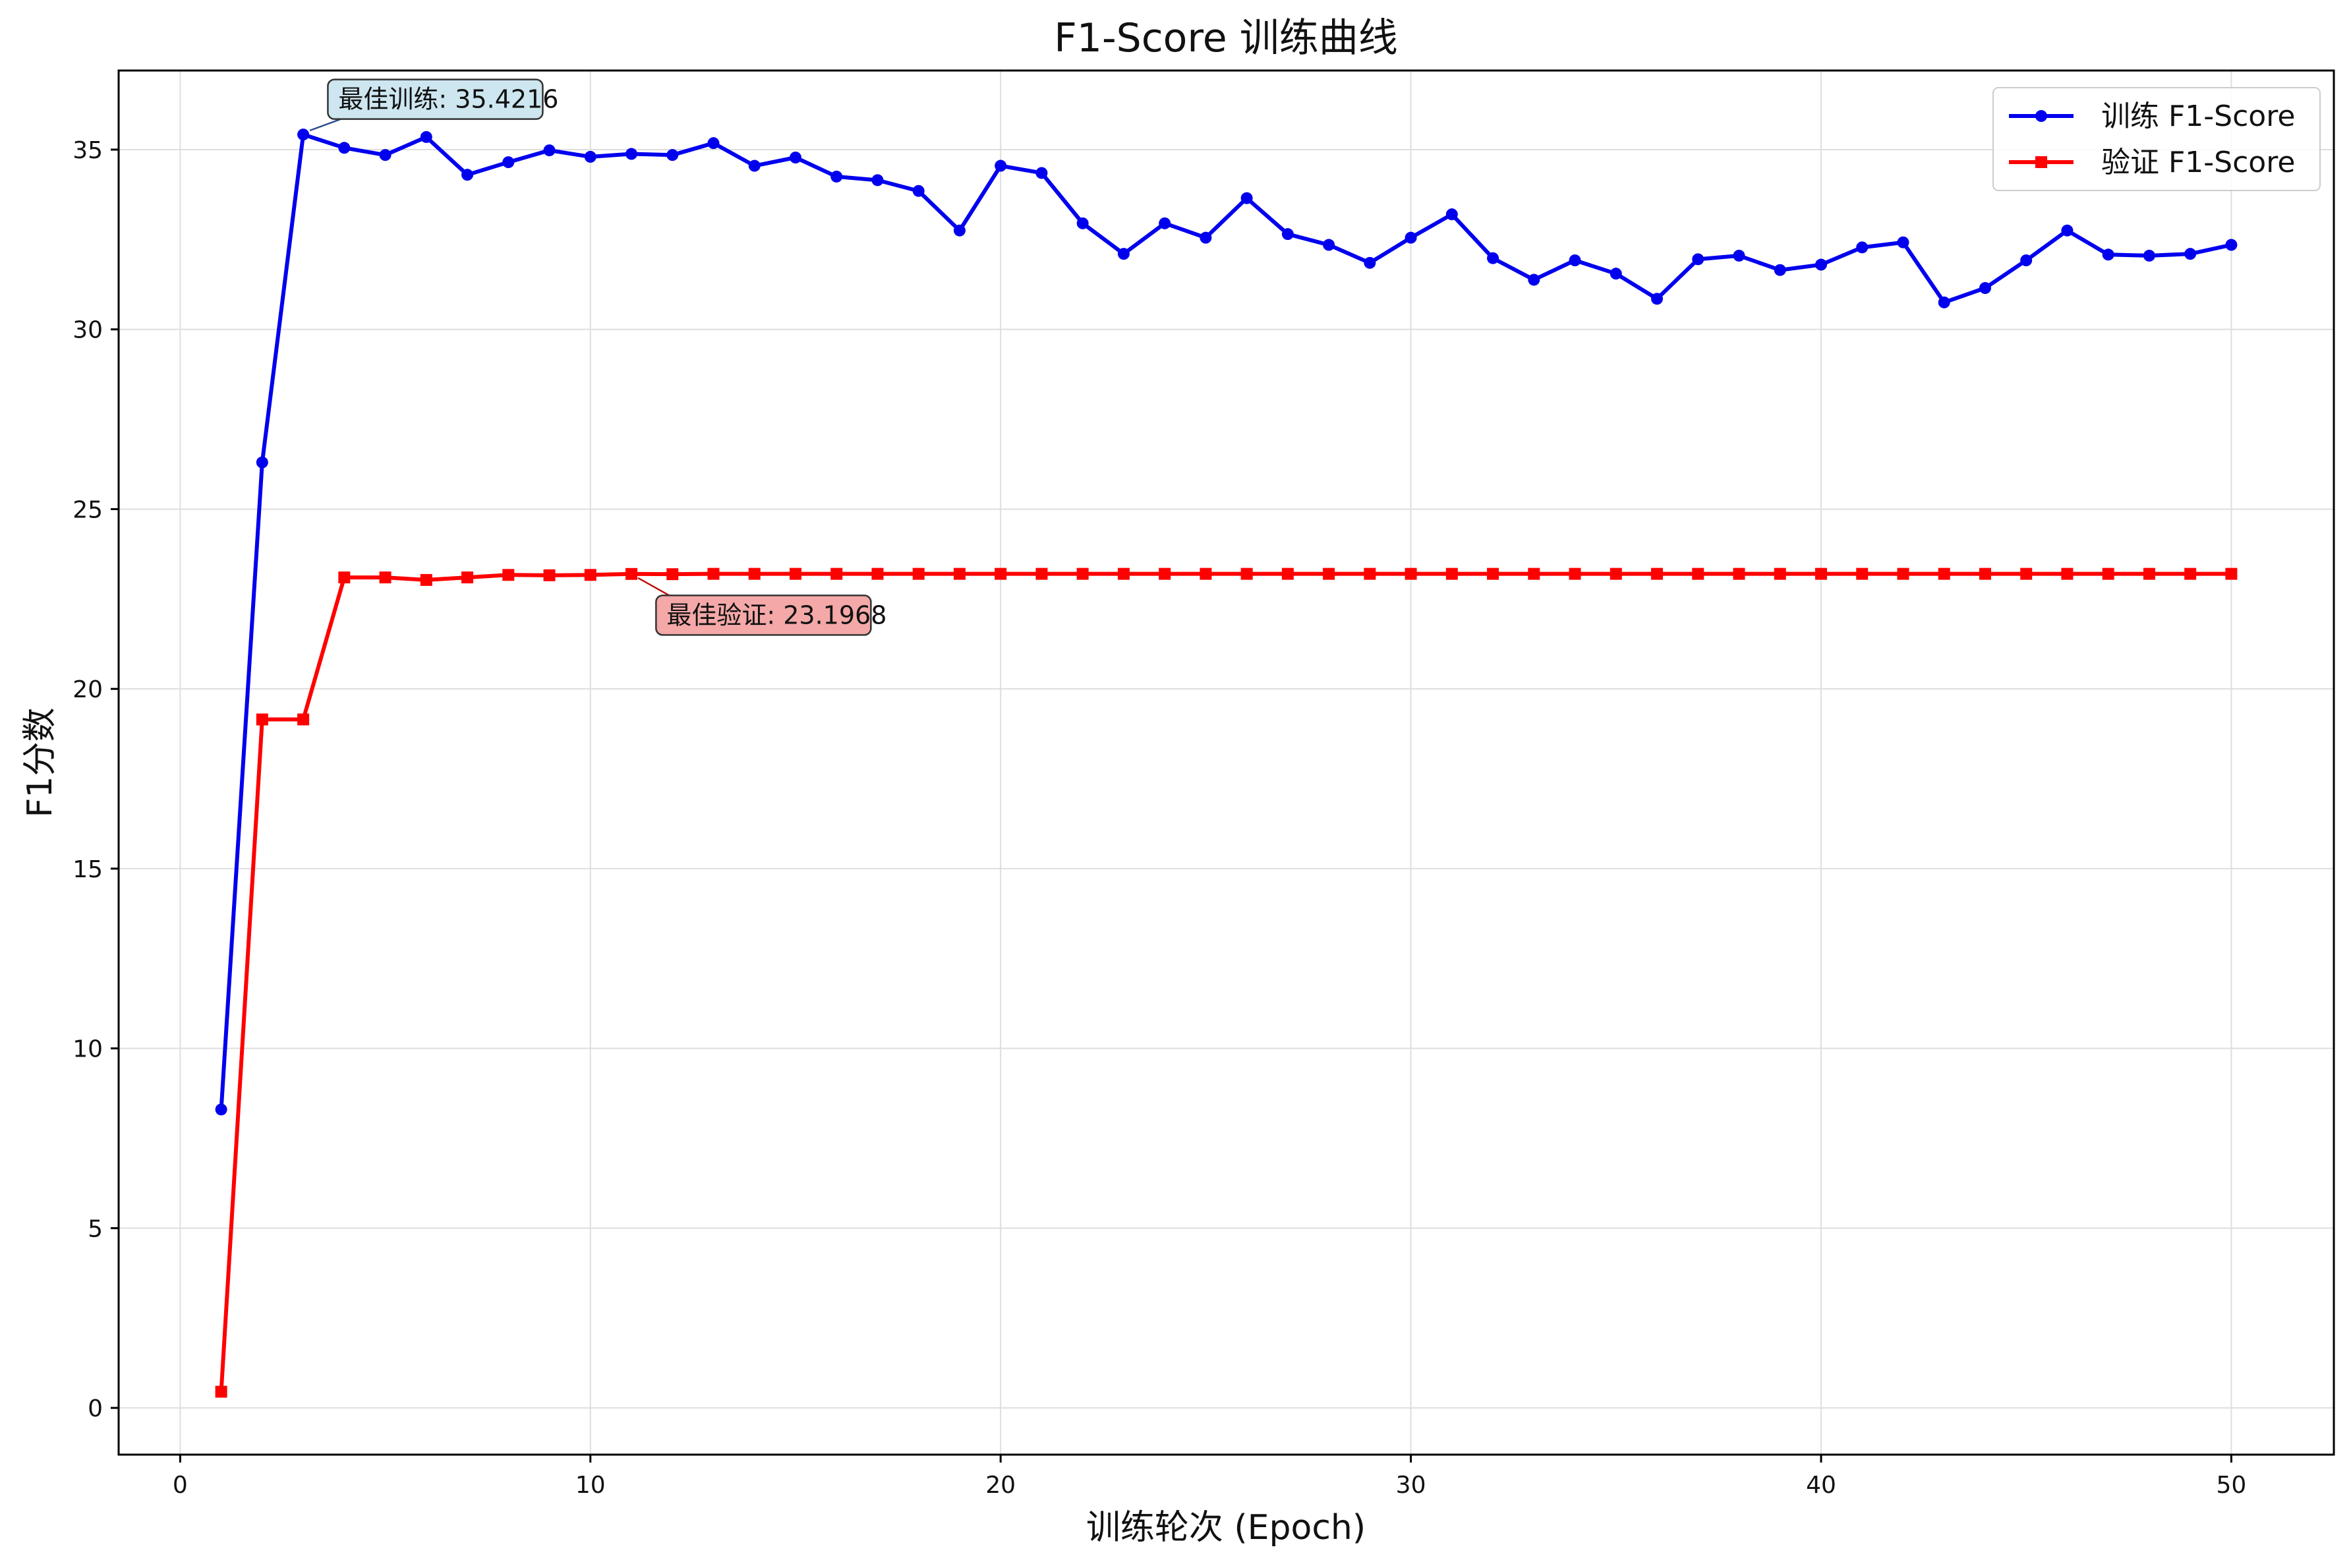 This screenshot has width=2351, height=1568. What do you see at coordinates (40, 763) in the screenshot?
I see `y-axis-label: F1分数` at bounding box center [40, 763].